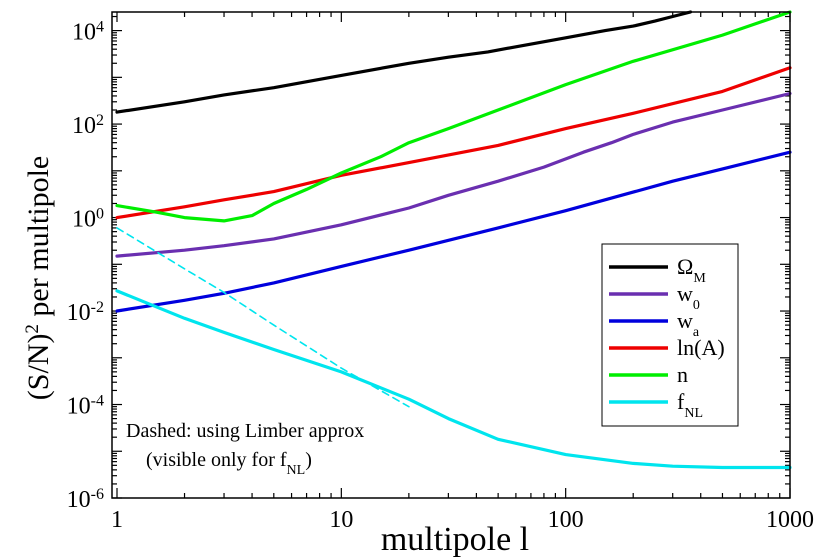 This screenshot has width=831, height=558. What do you see at coordinates (38, 367) in the screenshot?
I see `y-axis-label-main: (S/N)` at bounding box center [38, 367].